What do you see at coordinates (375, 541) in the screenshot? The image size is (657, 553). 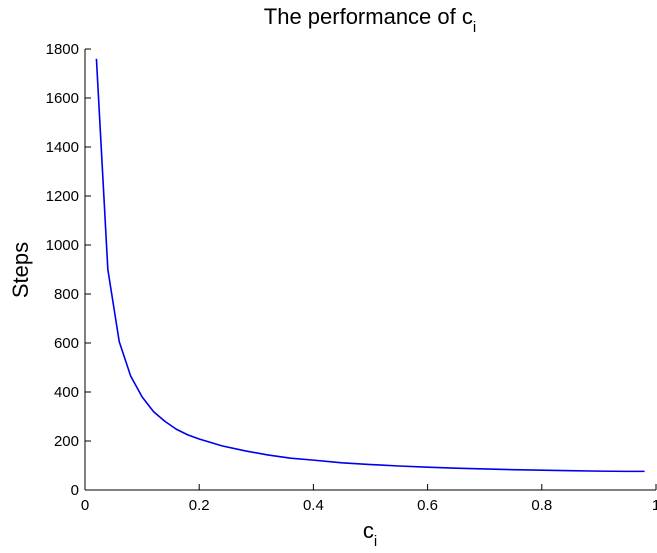 I see `x-axis-label-subscript: i` at bounding box center [375, 541].